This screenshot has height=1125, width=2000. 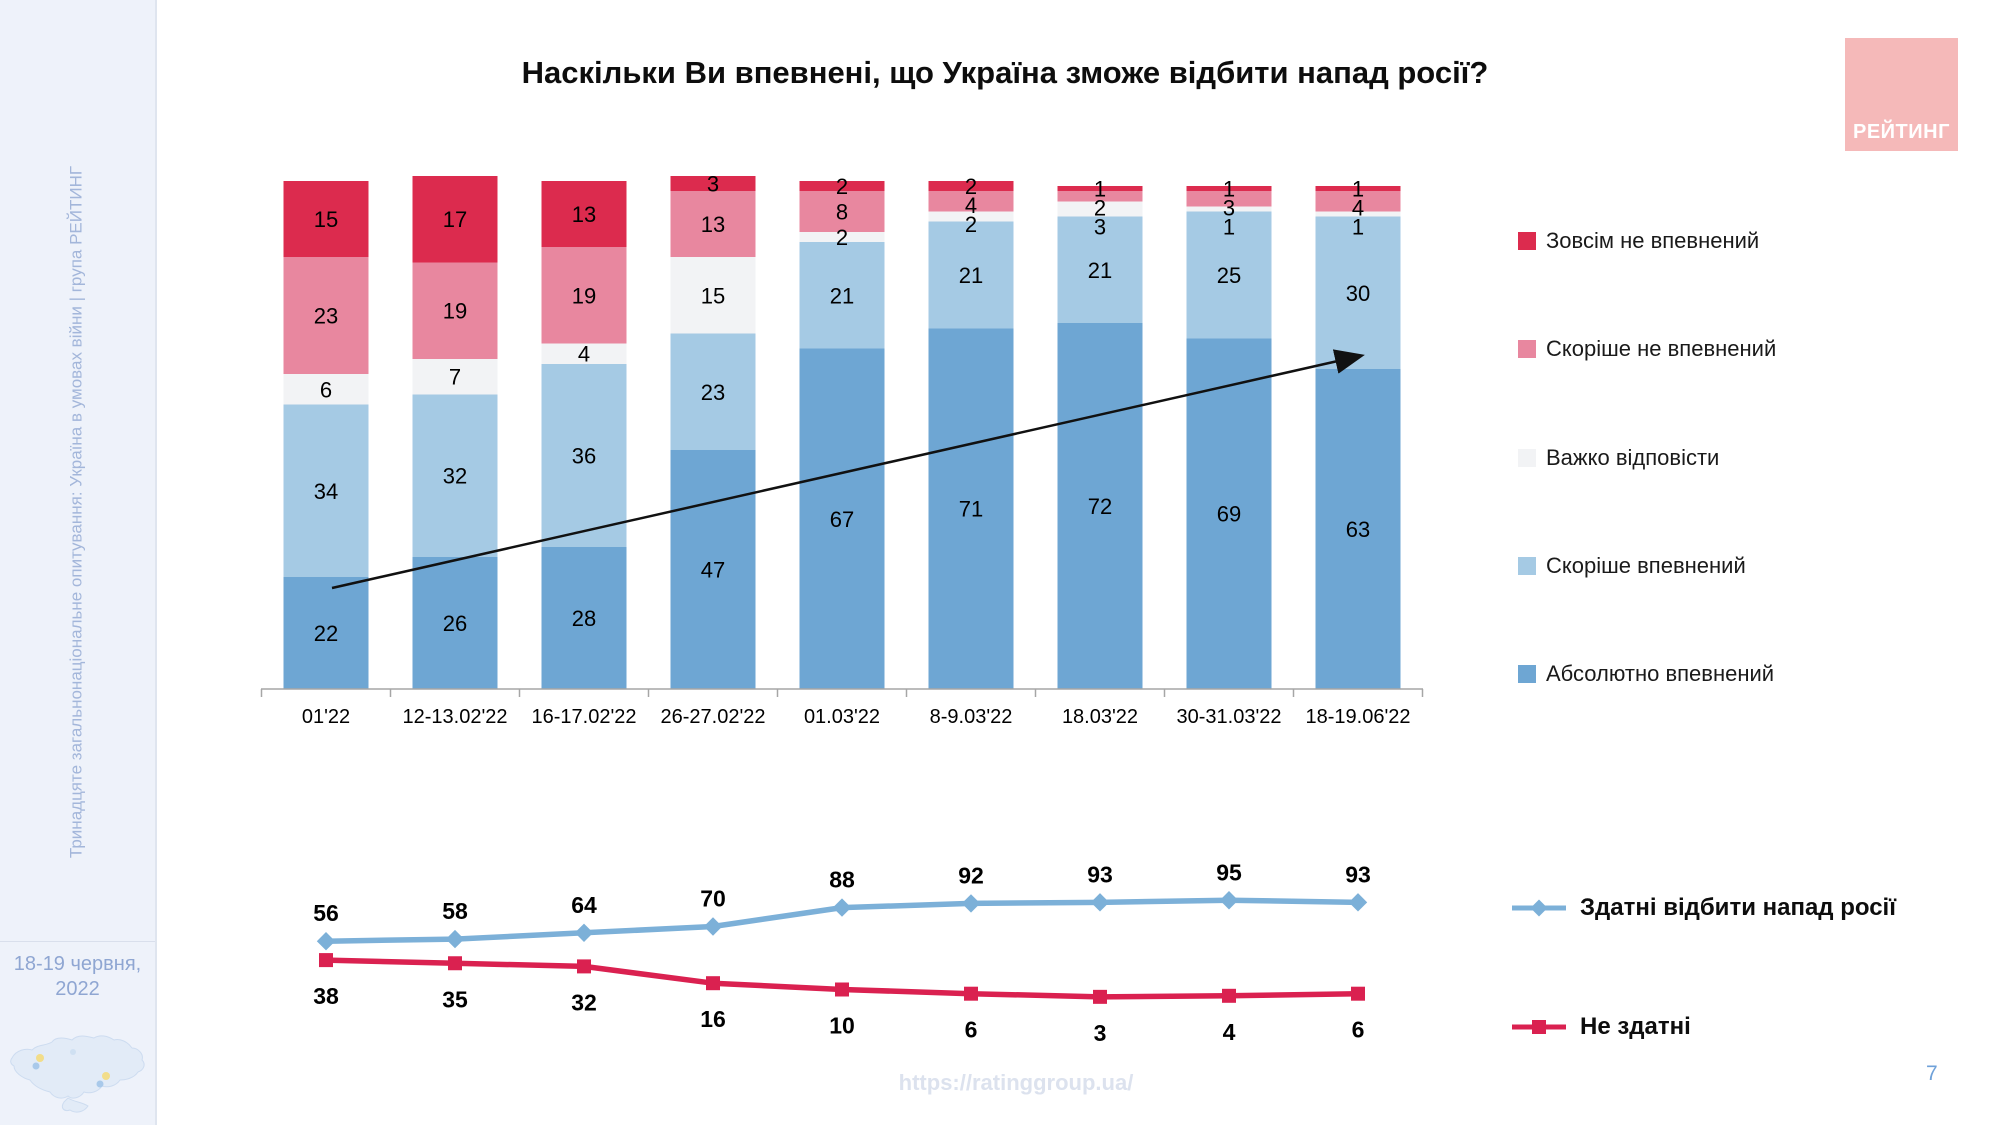 What do you see at coordinates (713, 899) in the screenshot?
I see `line-value-label: 70` at bounding box center [713, 899].